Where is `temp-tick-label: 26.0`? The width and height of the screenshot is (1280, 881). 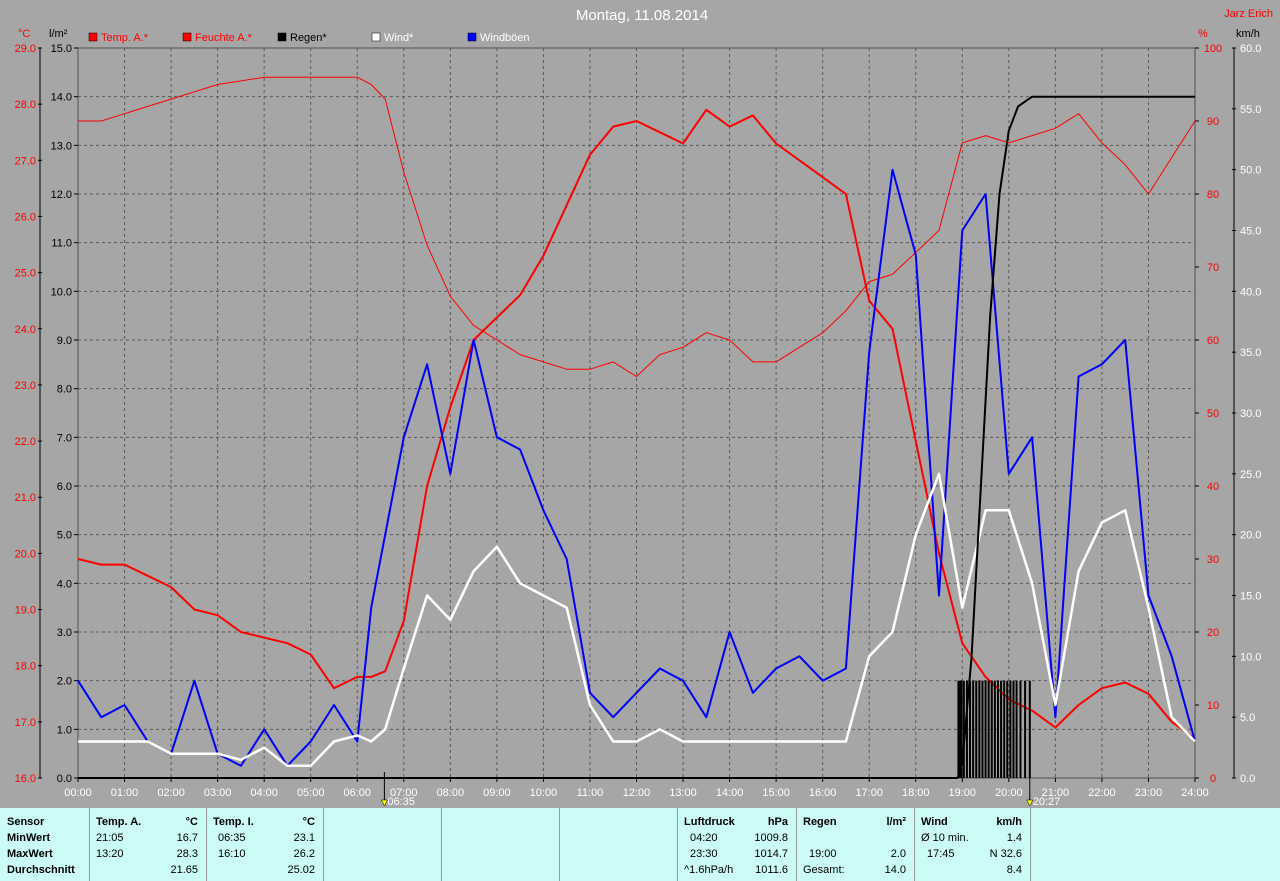
temp-tick-label: 26.0 is located at coordinates (25, 217).